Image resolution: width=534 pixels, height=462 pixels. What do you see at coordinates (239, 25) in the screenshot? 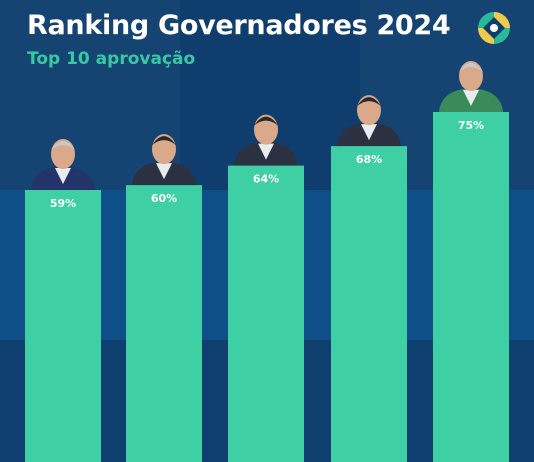
I see `chart-title: Ranking Governadores 2024` at bounding box center [239, 25].